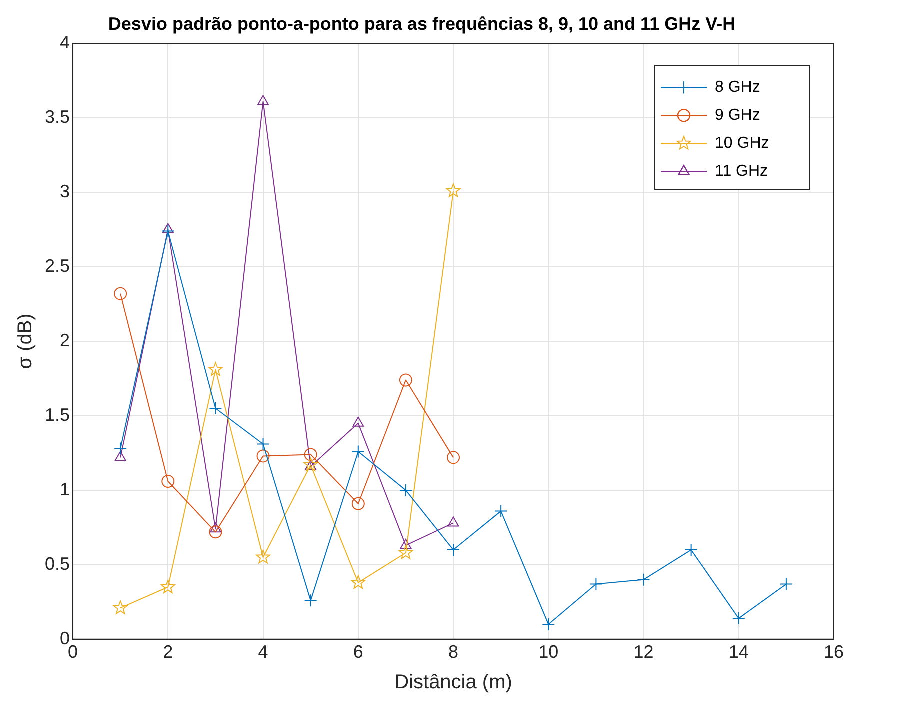 The height and width of the screenshot is (704, 904). I want to click on y-tick-label: 1, so click(65, 489).